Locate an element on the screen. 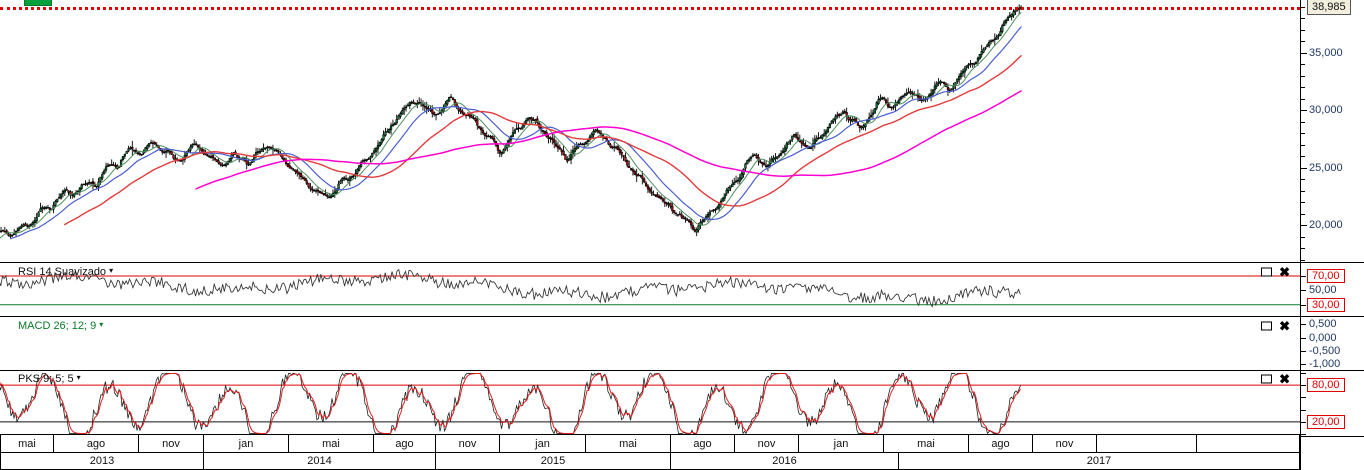 This screenshot has width=1364, height=470. pks-plot-area is located at coordinates (650, 402).